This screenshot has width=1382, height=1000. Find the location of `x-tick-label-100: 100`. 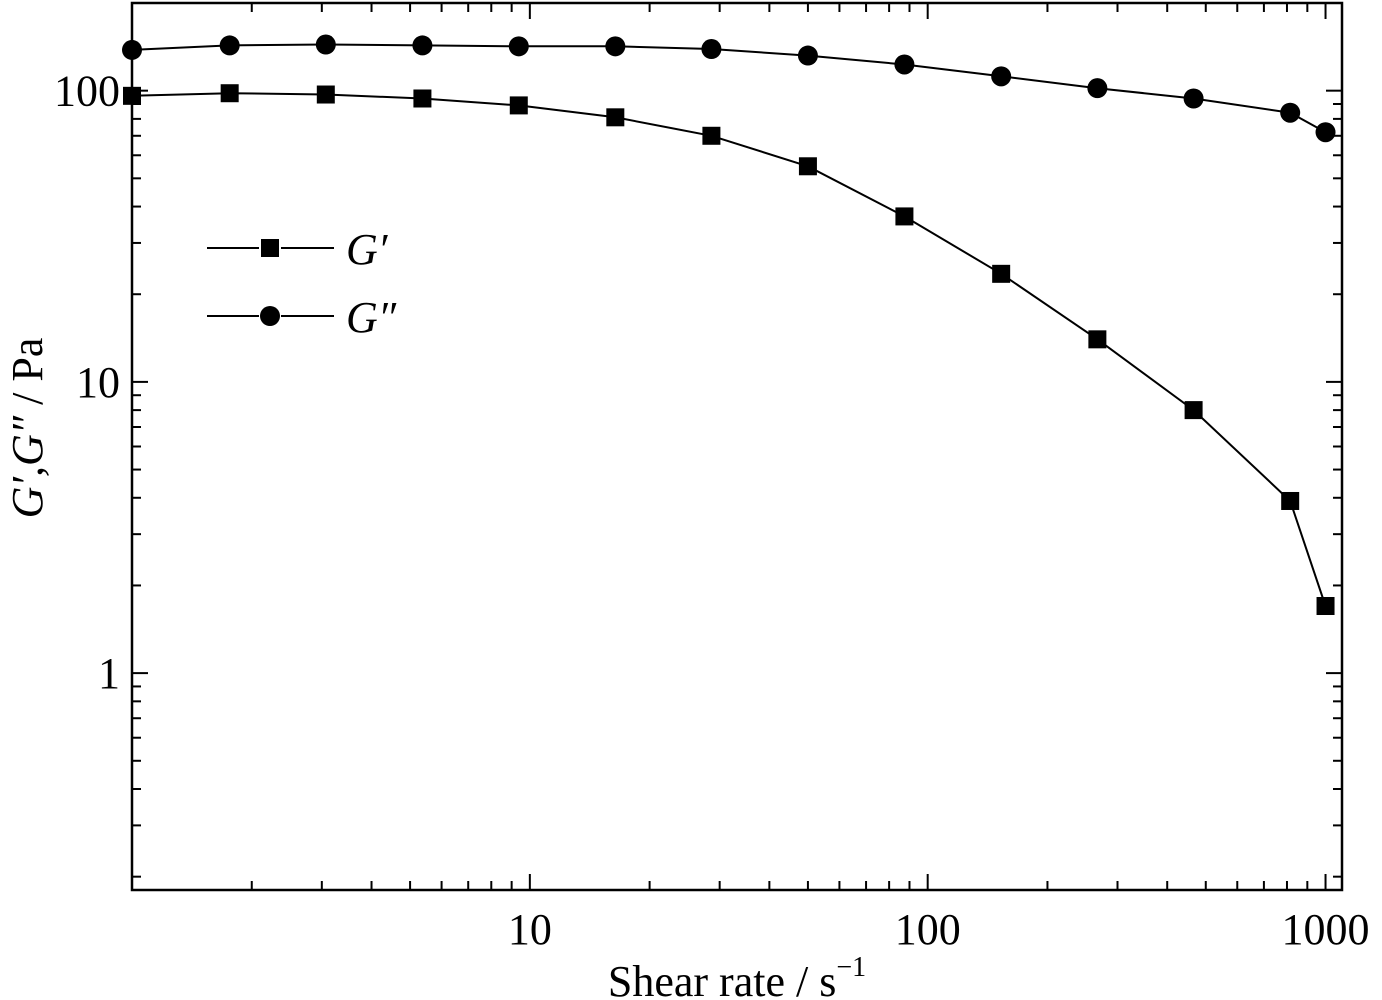

x-tick-label-100: 100 is located at coordinates (928, 929).